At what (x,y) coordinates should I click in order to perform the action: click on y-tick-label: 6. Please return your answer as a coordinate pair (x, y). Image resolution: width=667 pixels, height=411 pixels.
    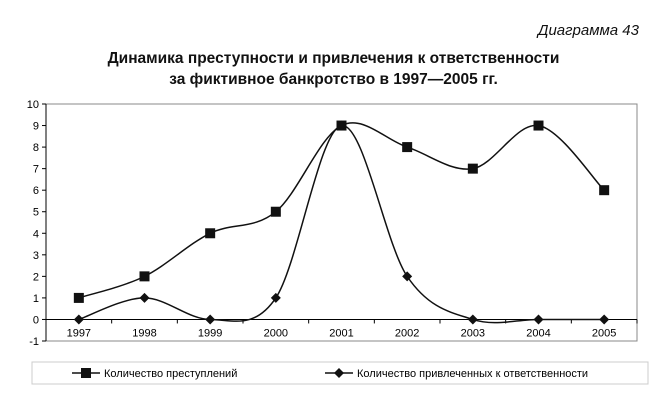
    Looking at the image, I should click on (36, 191).